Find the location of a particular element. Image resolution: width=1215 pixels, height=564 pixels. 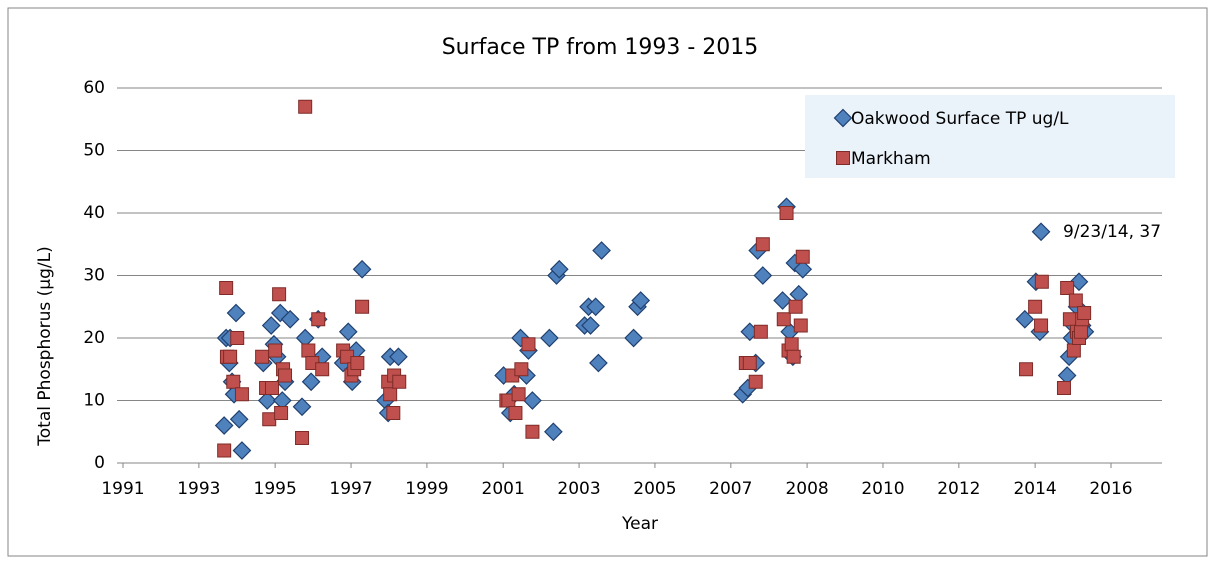

legend-box is located at coordinates (990, 136).